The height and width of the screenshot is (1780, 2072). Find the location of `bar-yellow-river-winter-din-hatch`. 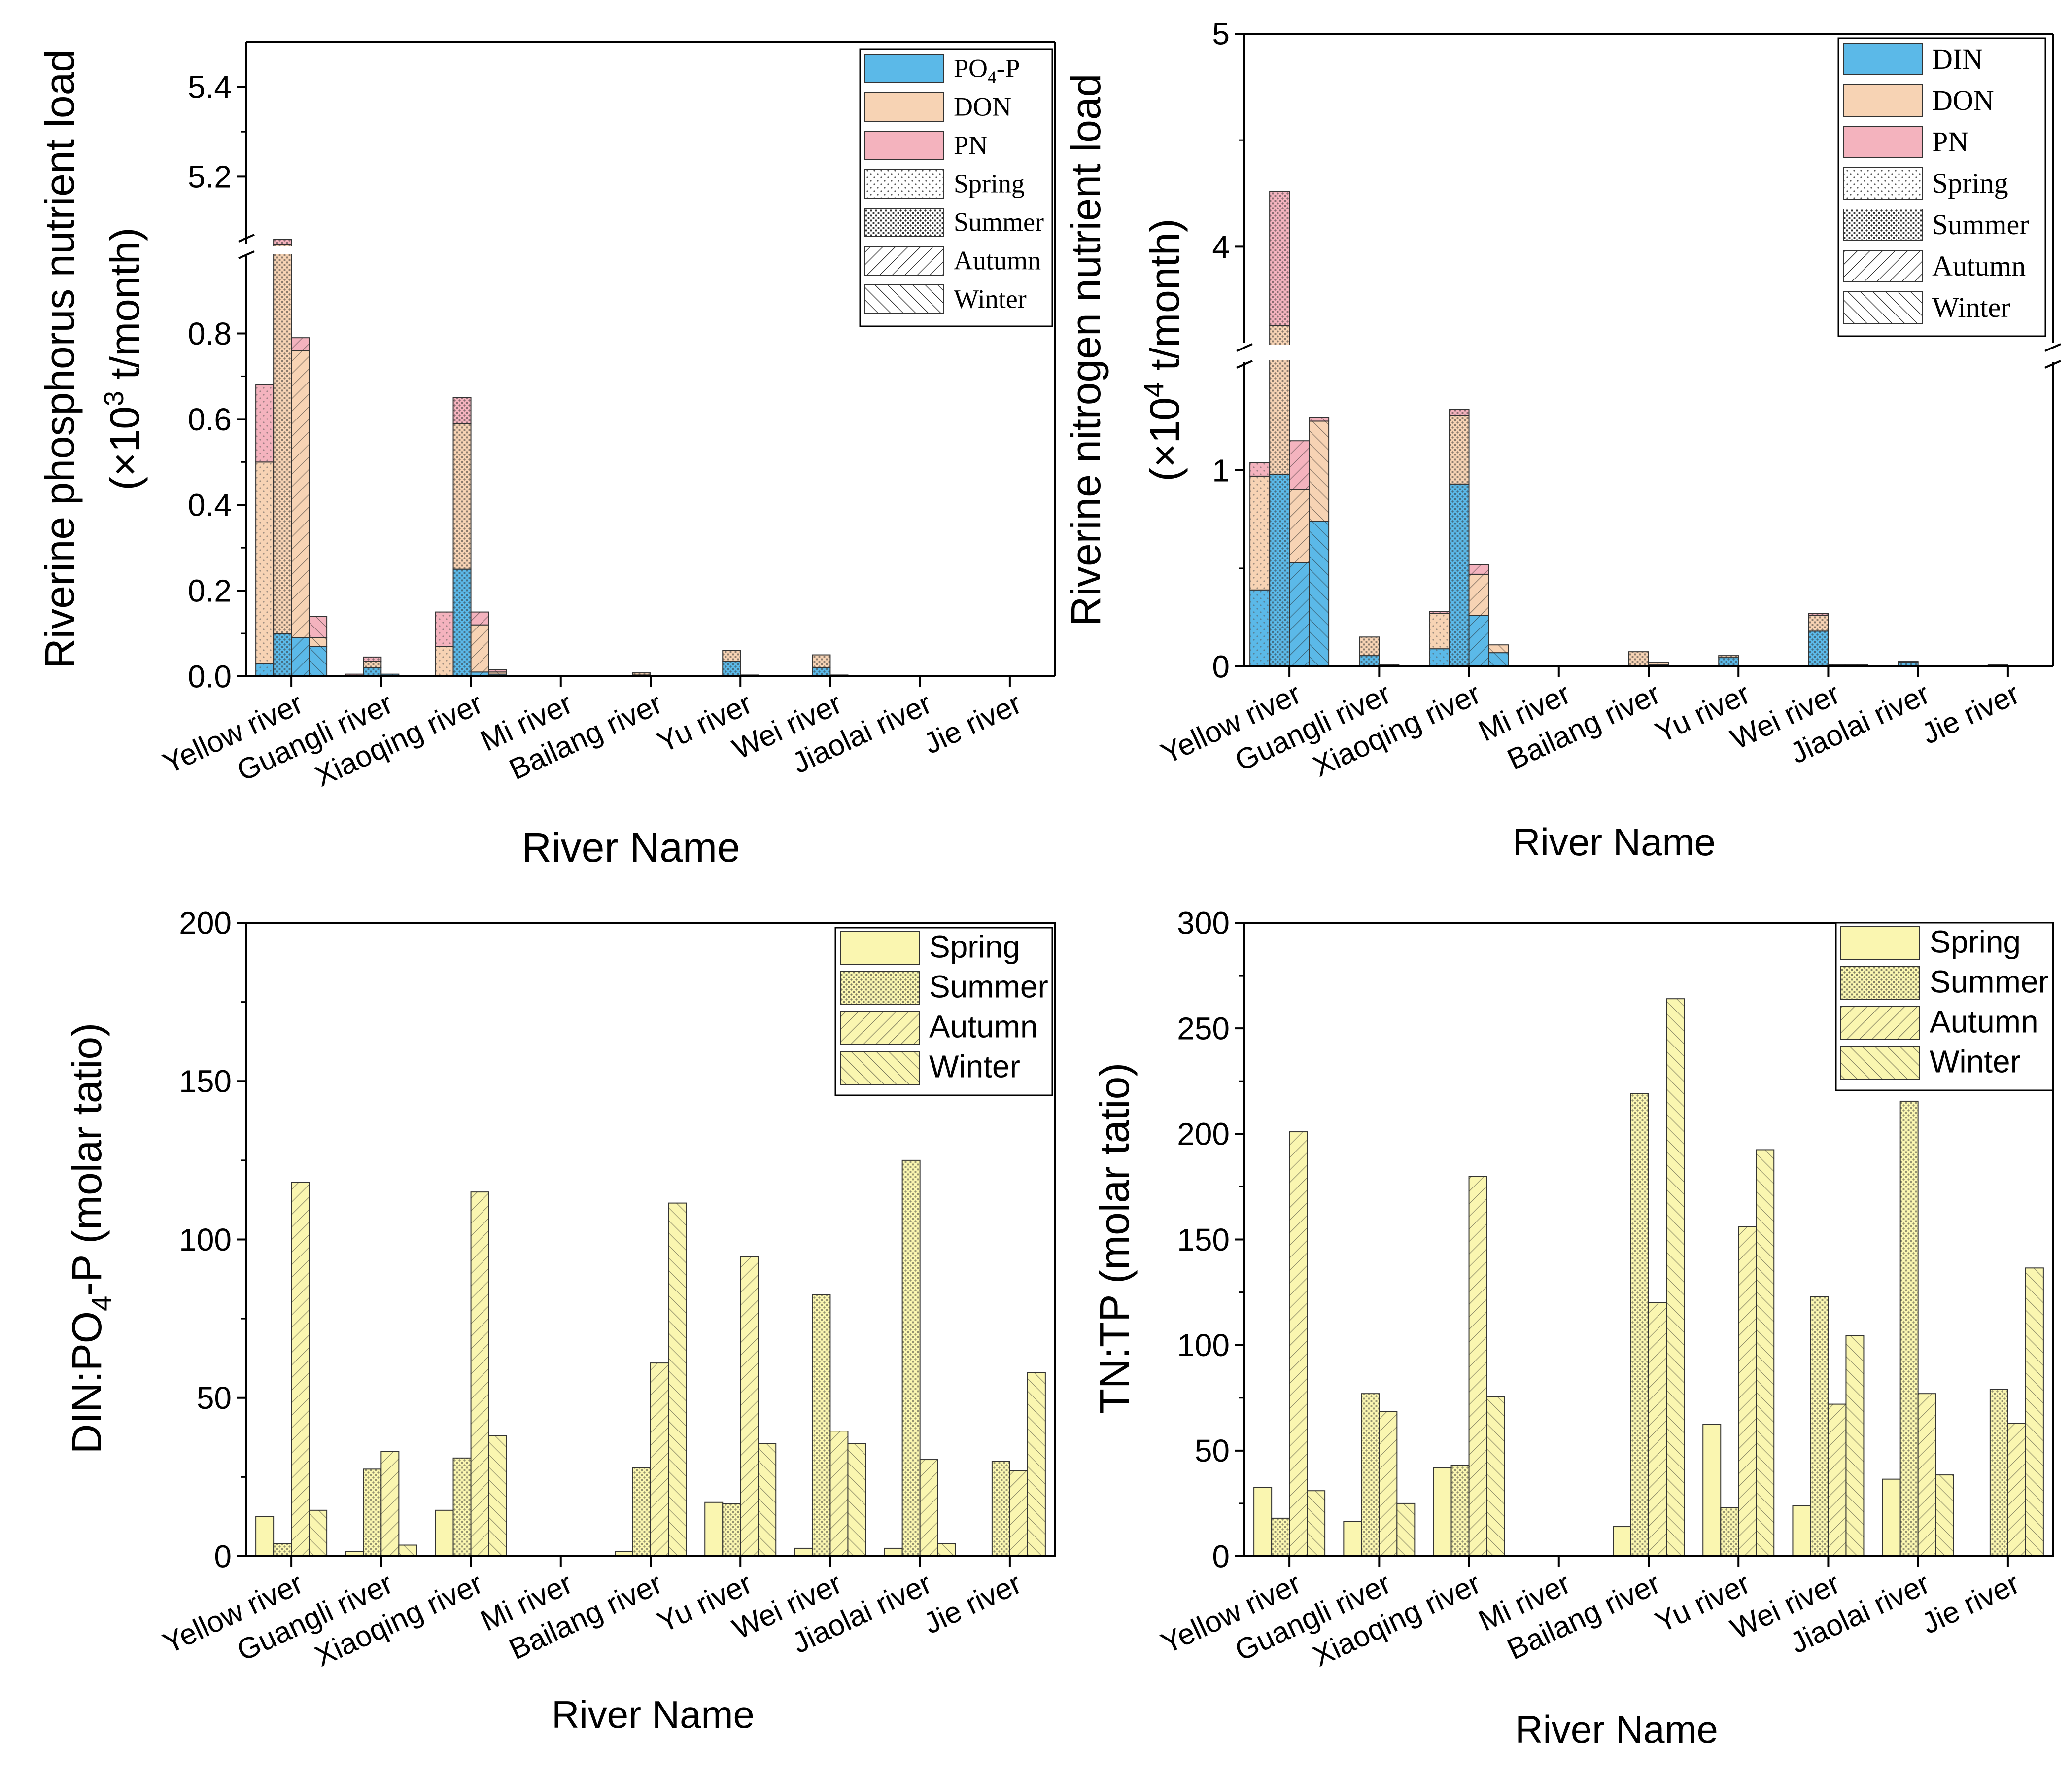

bar-yellow-river-winter-din-hatch is located at coordinates (1319, 593).